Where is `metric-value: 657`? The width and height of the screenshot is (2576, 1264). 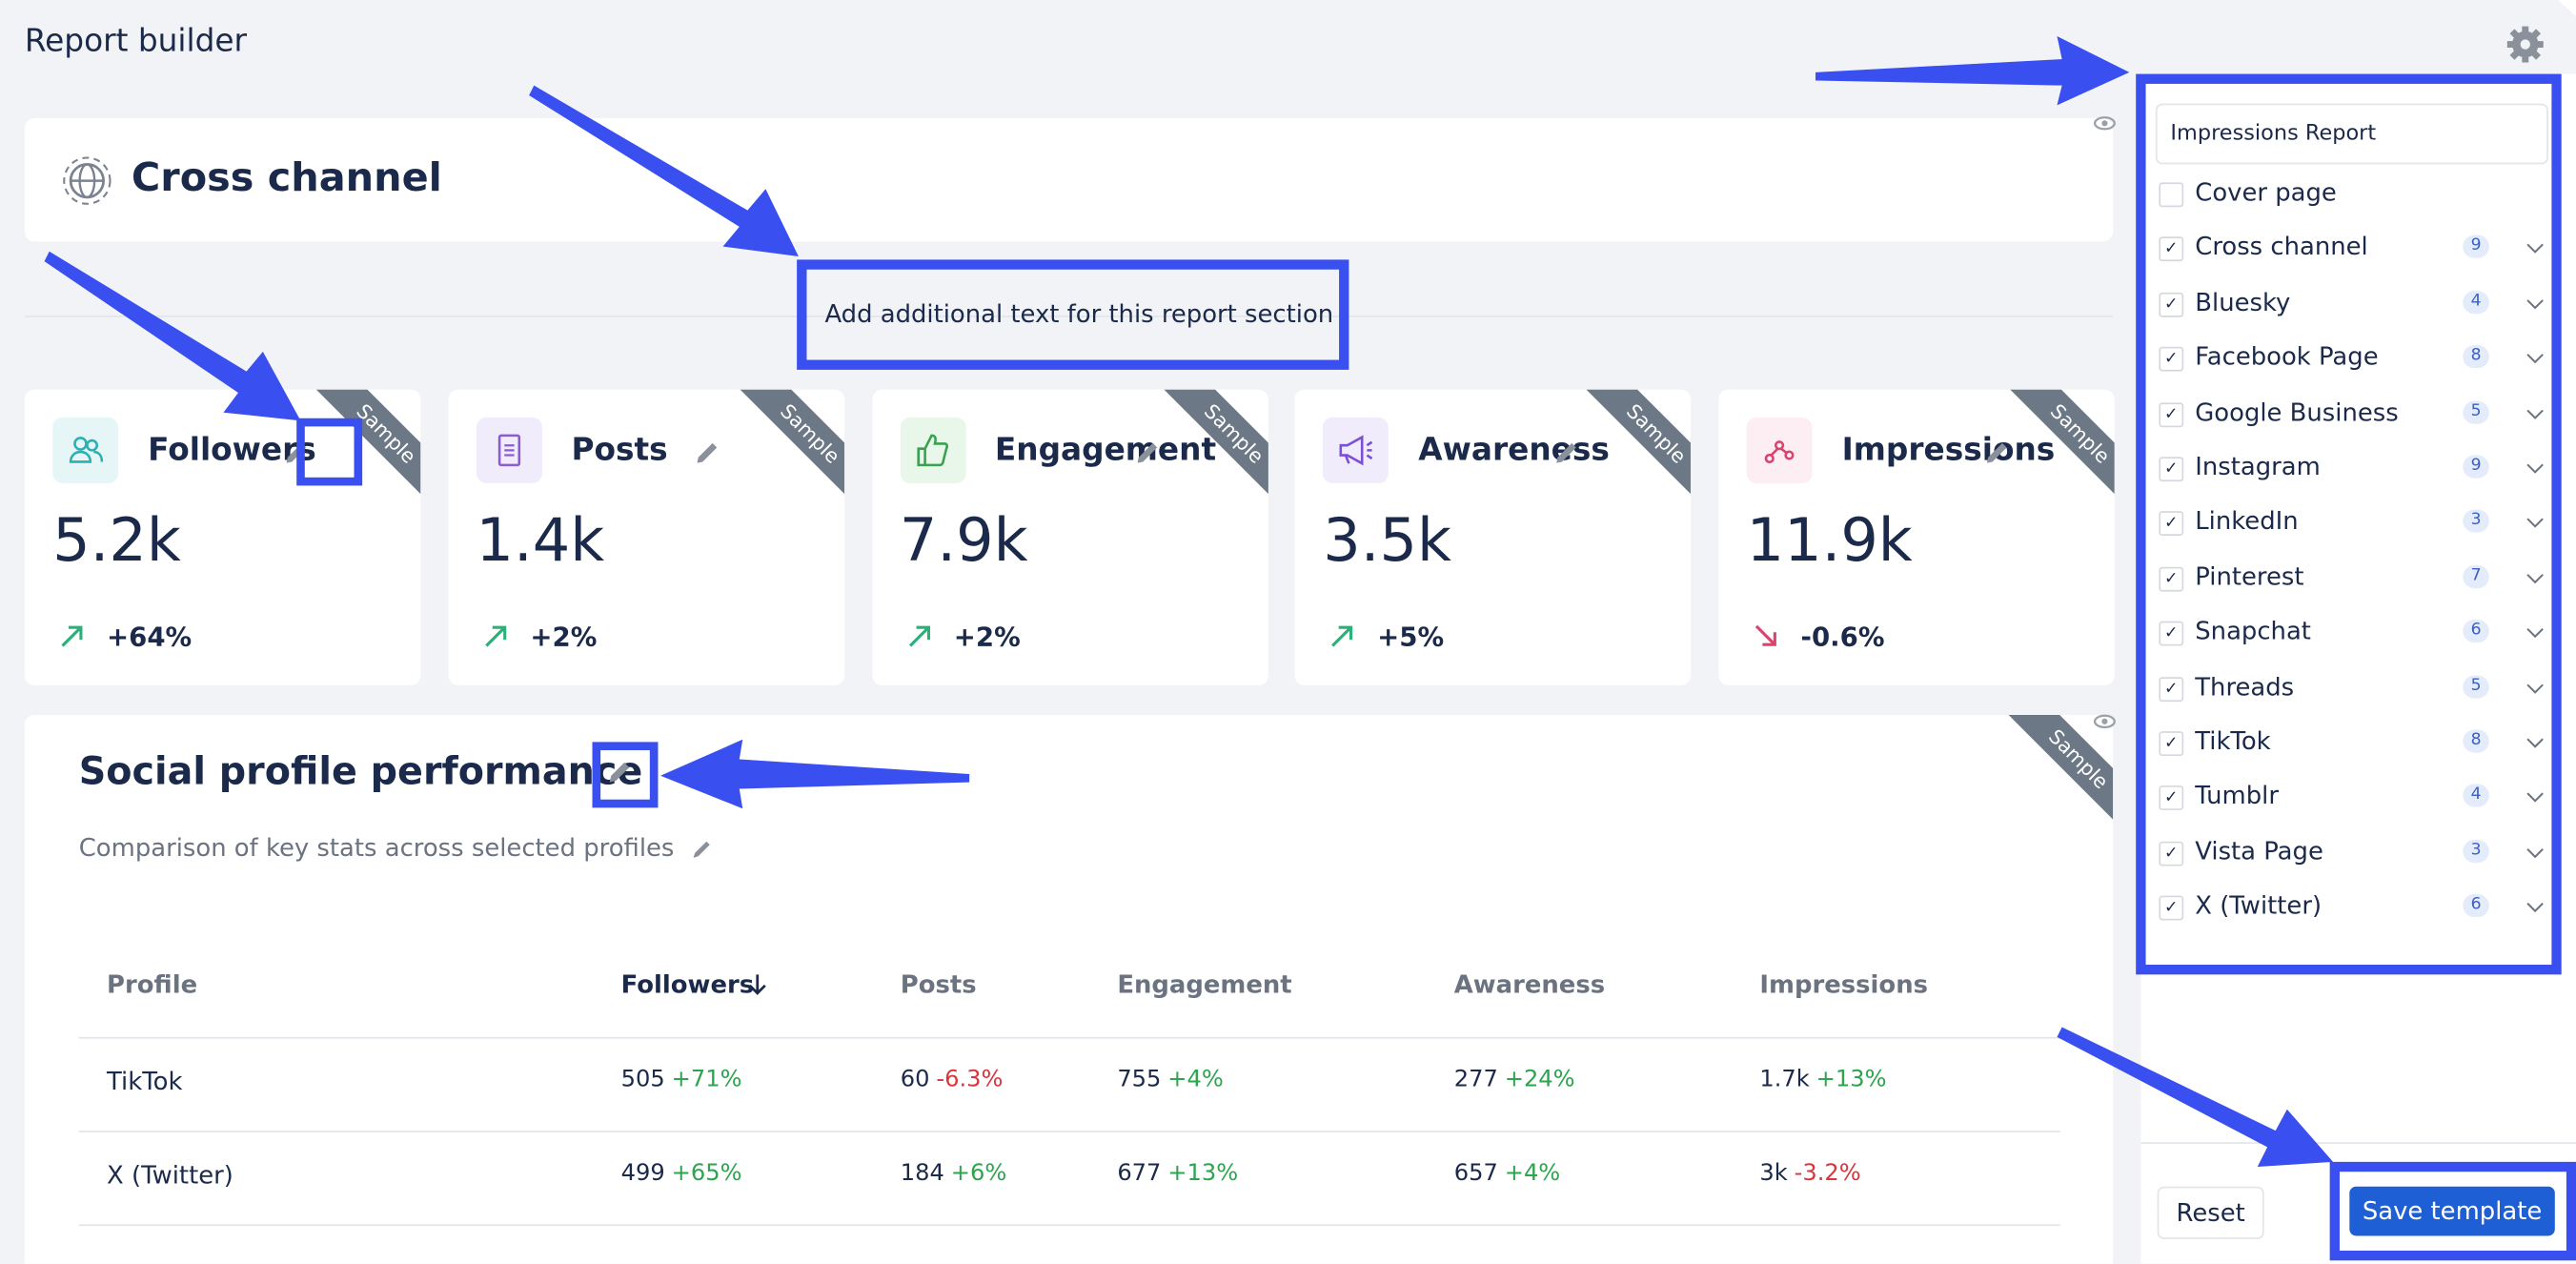 metric-value: 657 is located at coordinates (1475, 1173).